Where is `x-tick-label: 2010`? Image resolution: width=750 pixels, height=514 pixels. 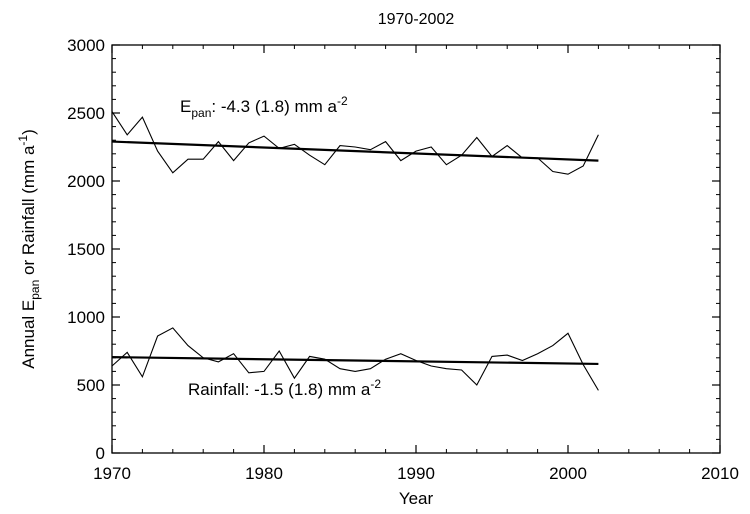
x-tick-label: 2010 is located at coordinates (720, 473).